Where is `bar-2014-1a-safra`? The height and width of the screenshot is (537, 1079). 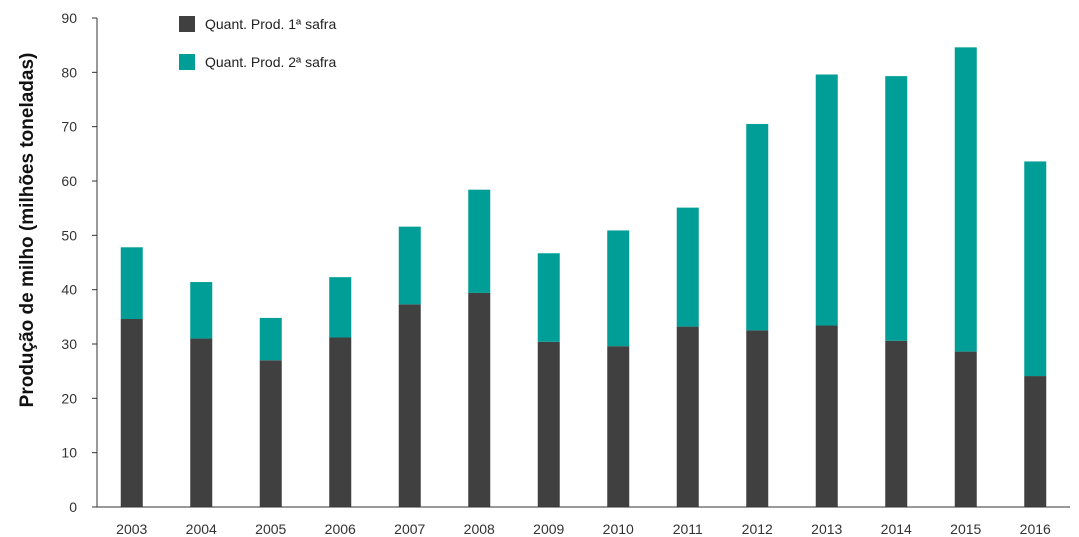 bar-2014-1a-safra is located at coordinates (896, 423).